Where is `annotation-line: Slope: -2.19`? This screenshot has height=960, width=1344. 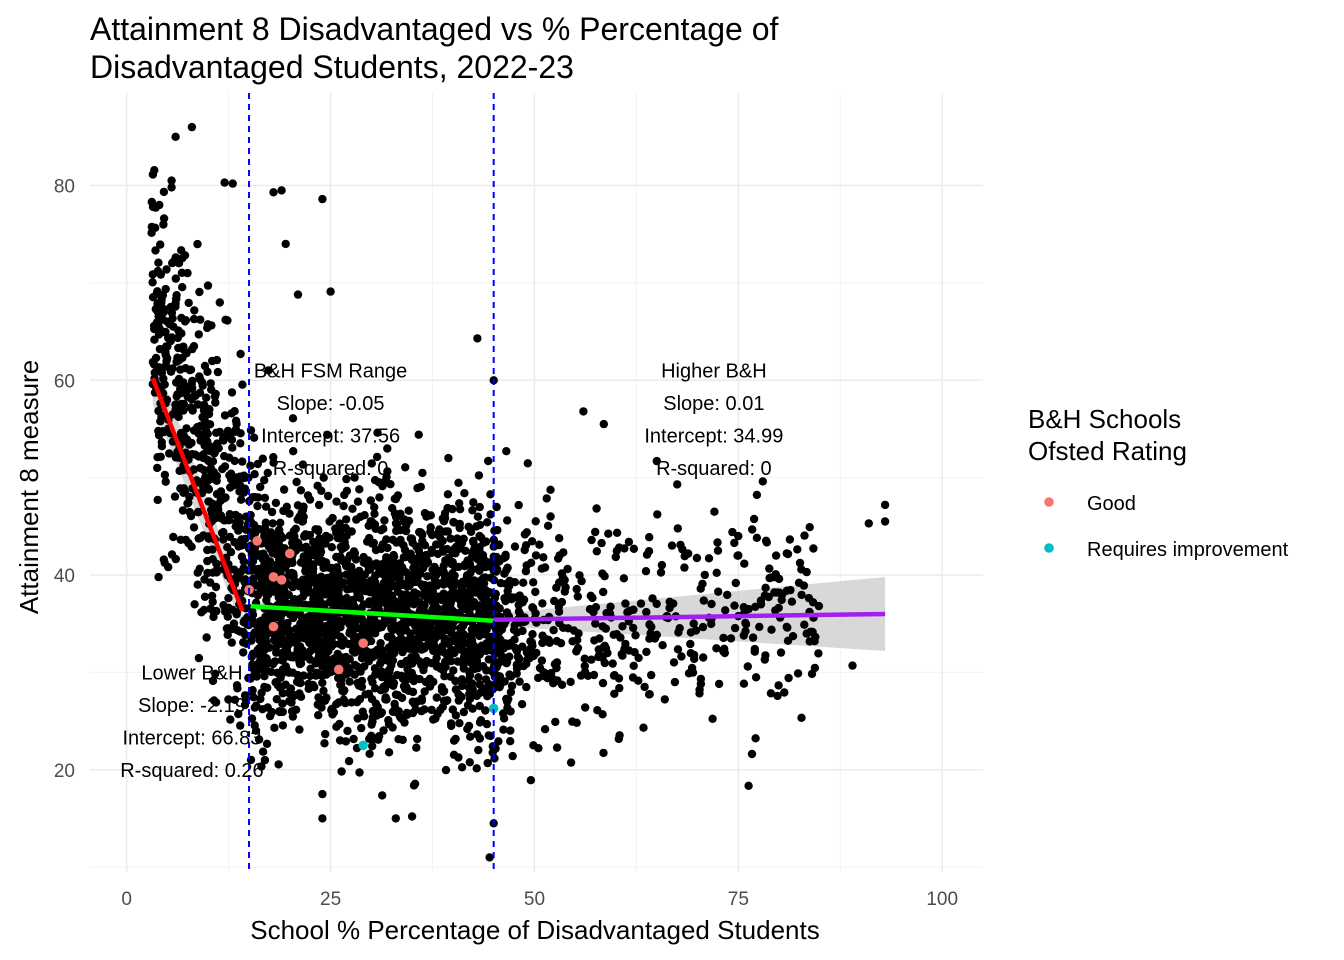
annotation-line: Slope: -2.19 is located at coordinates (192, 706).